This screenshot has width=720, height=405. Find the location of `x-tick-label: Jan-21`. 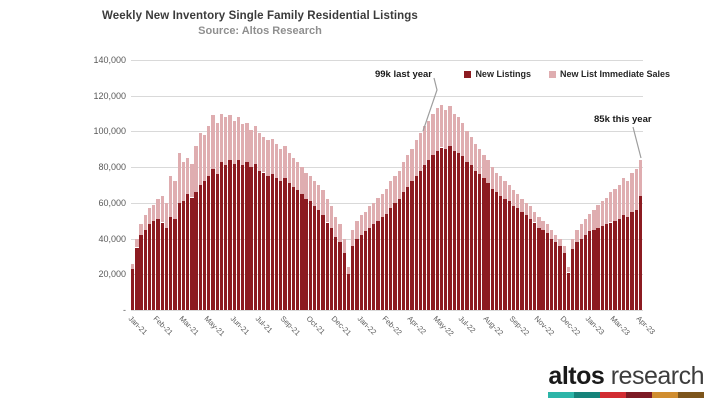

x-tick-label: Jan-21 is located at coordinates (138, 325).